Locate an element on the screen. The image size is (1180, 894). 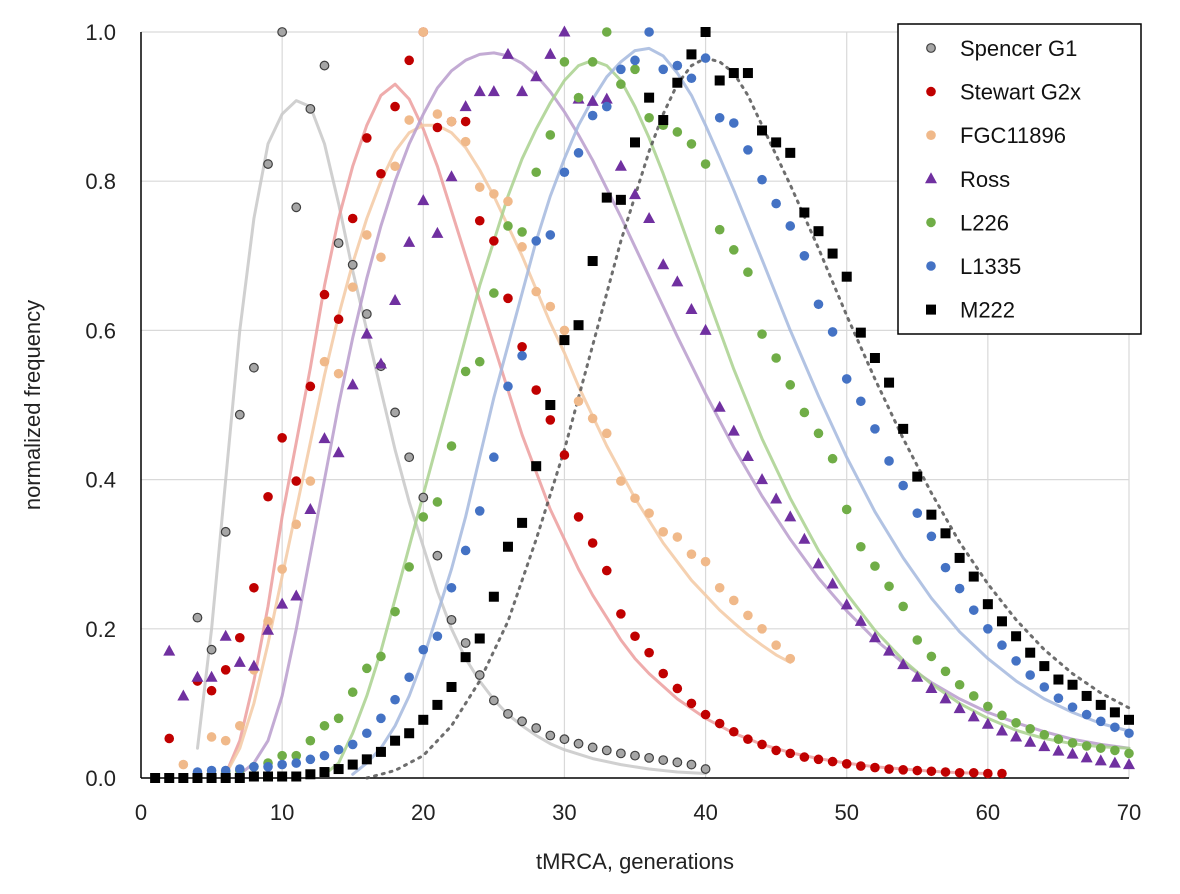
legend-label-ross: Ross is located at coordinates (985, 179).